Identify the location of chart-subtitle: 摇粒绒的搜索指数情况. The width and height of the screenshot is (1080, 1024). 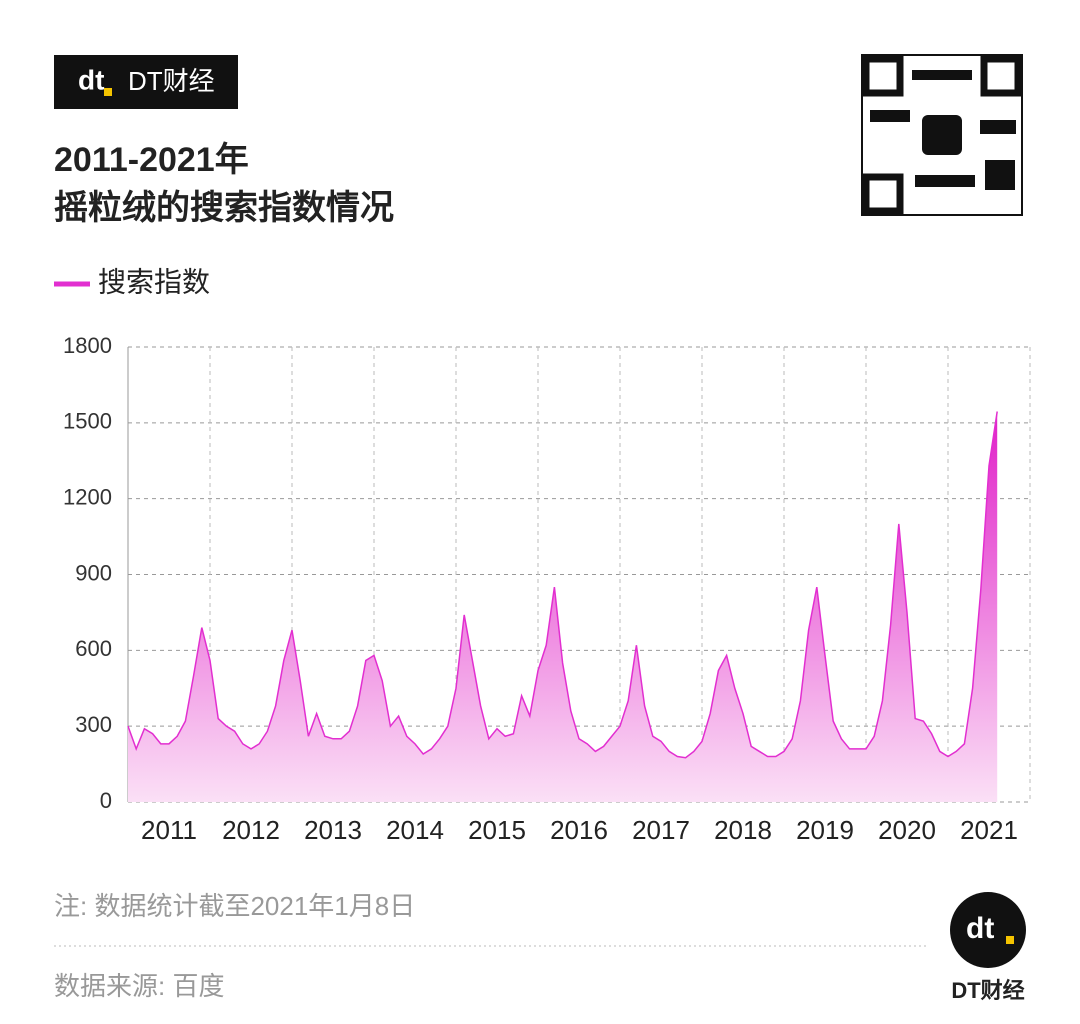
(224, 208).